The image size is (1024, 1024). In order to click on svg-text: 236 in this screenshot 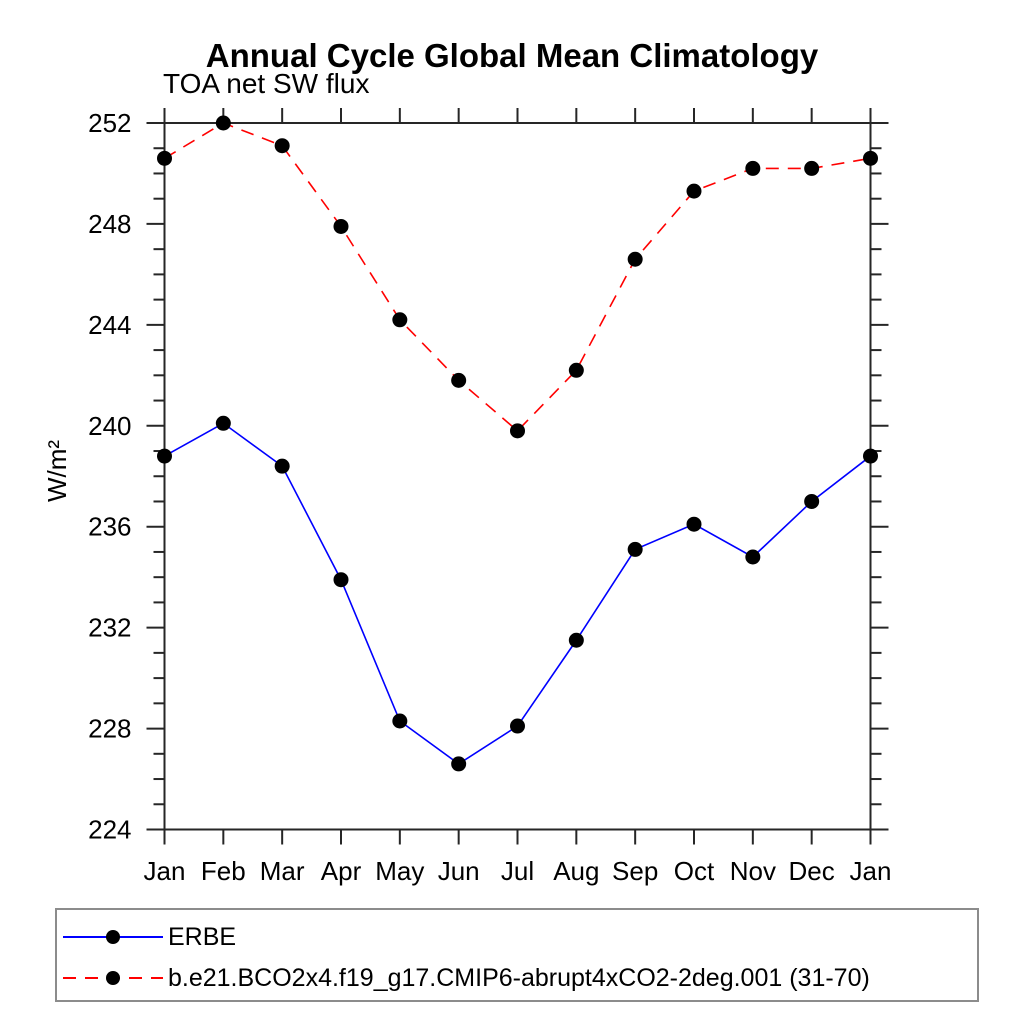, I will do `click(109, 527)`.